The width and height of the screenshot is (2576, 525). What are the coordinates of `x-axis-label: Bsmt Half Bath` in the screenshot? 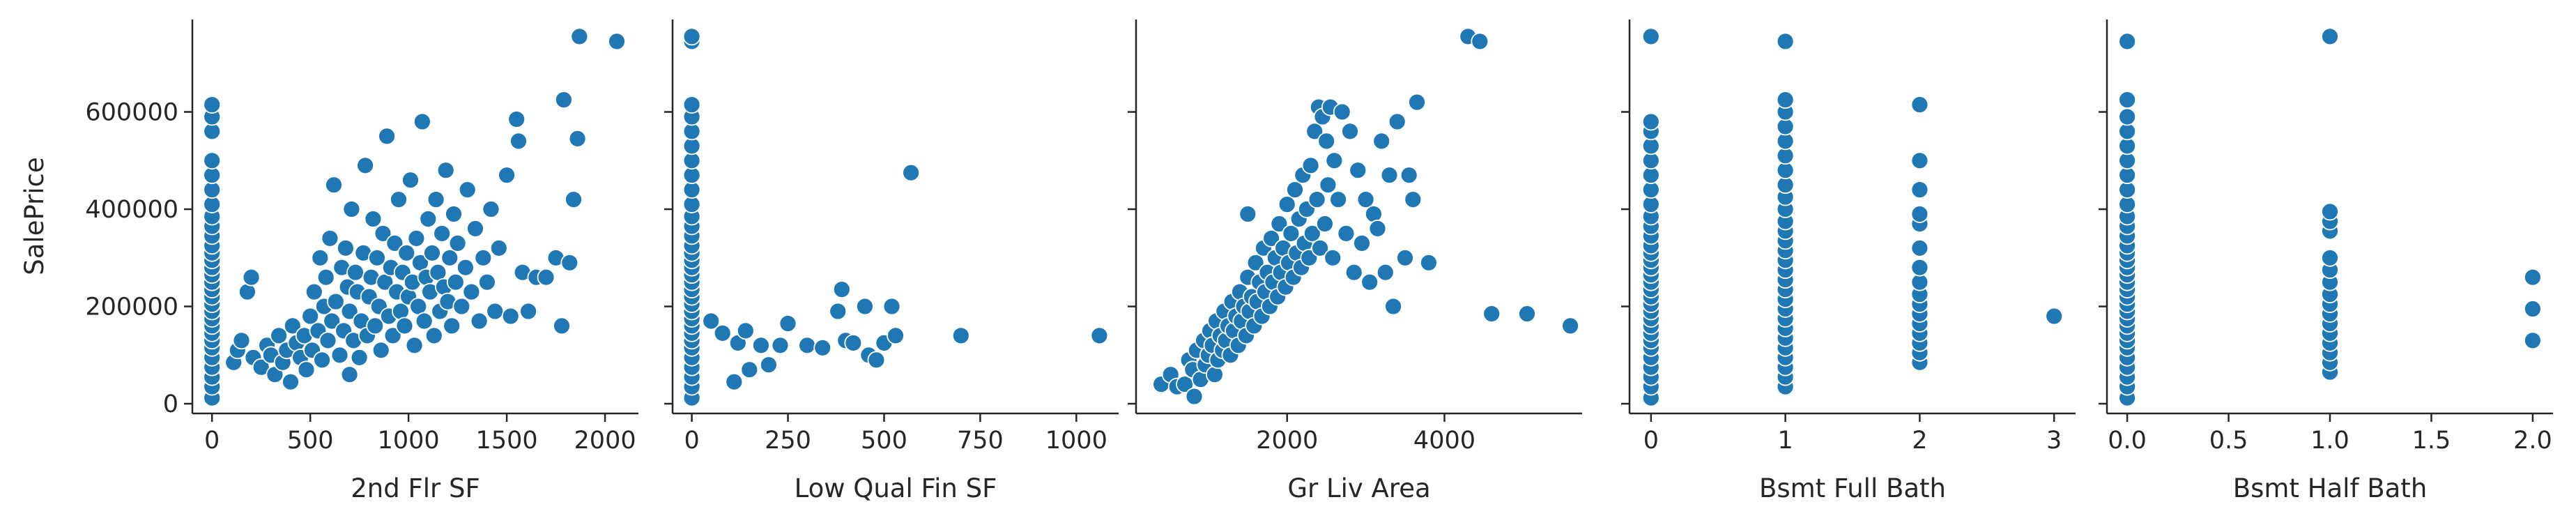 It's located at (2330, 488).